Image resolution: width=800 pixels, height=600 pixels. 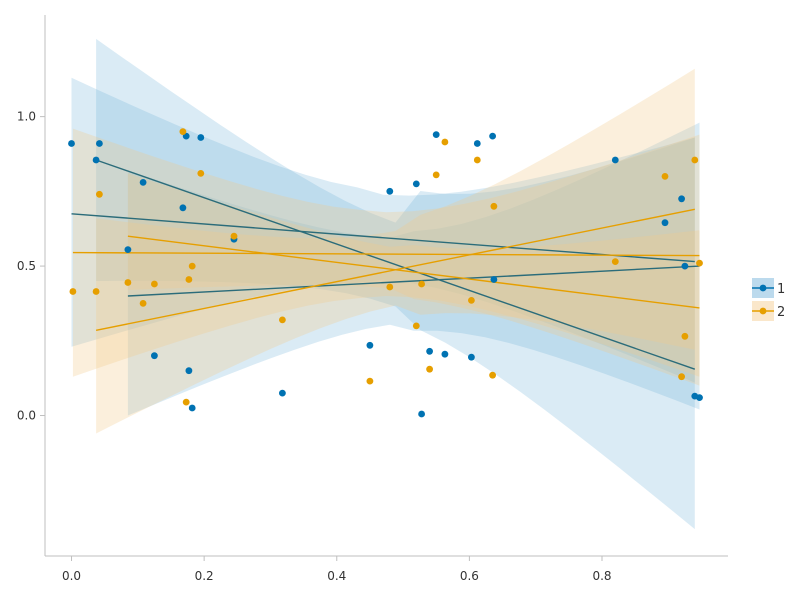 What do you see at coordinates (26, 117) in the screenshot?
I see `y-tick-label: 1.0` at bounding box center [26, 117].